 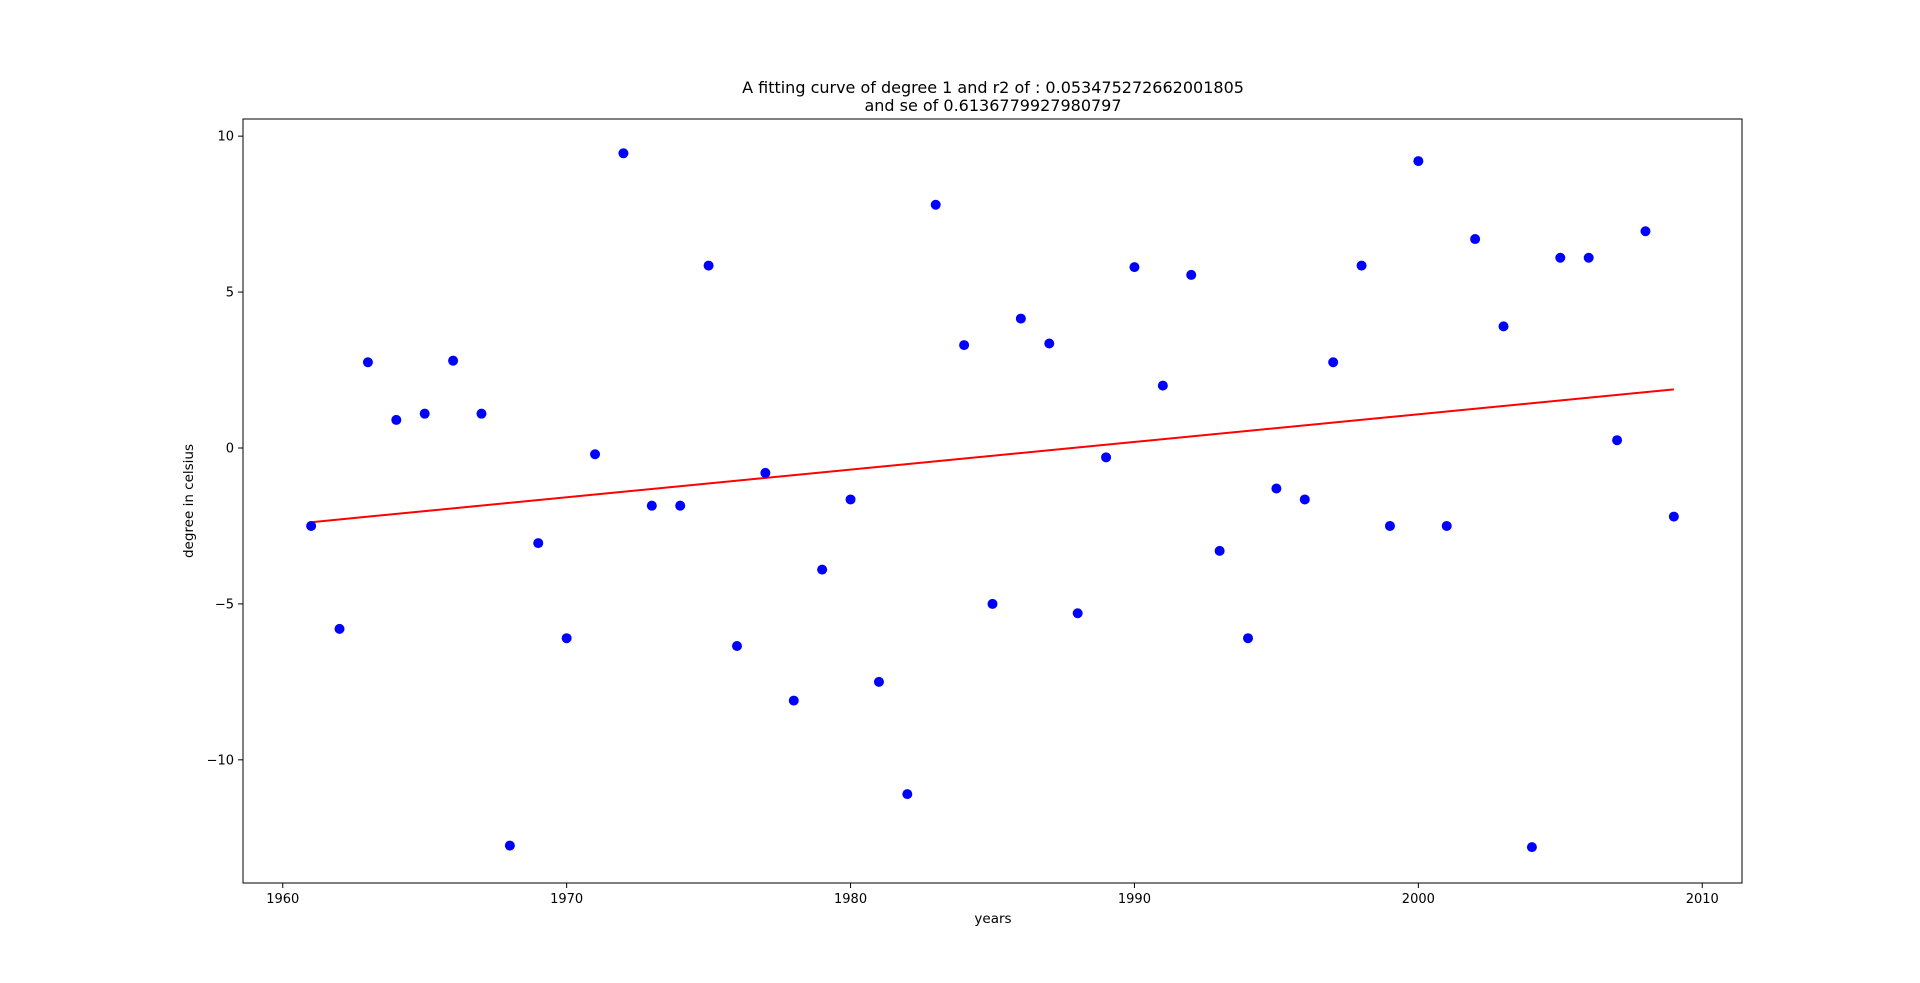 What do you see at coordinates (220, 760) in the screenshot?
I see `y-tick-label: −10` at bounding box center [220, 760].